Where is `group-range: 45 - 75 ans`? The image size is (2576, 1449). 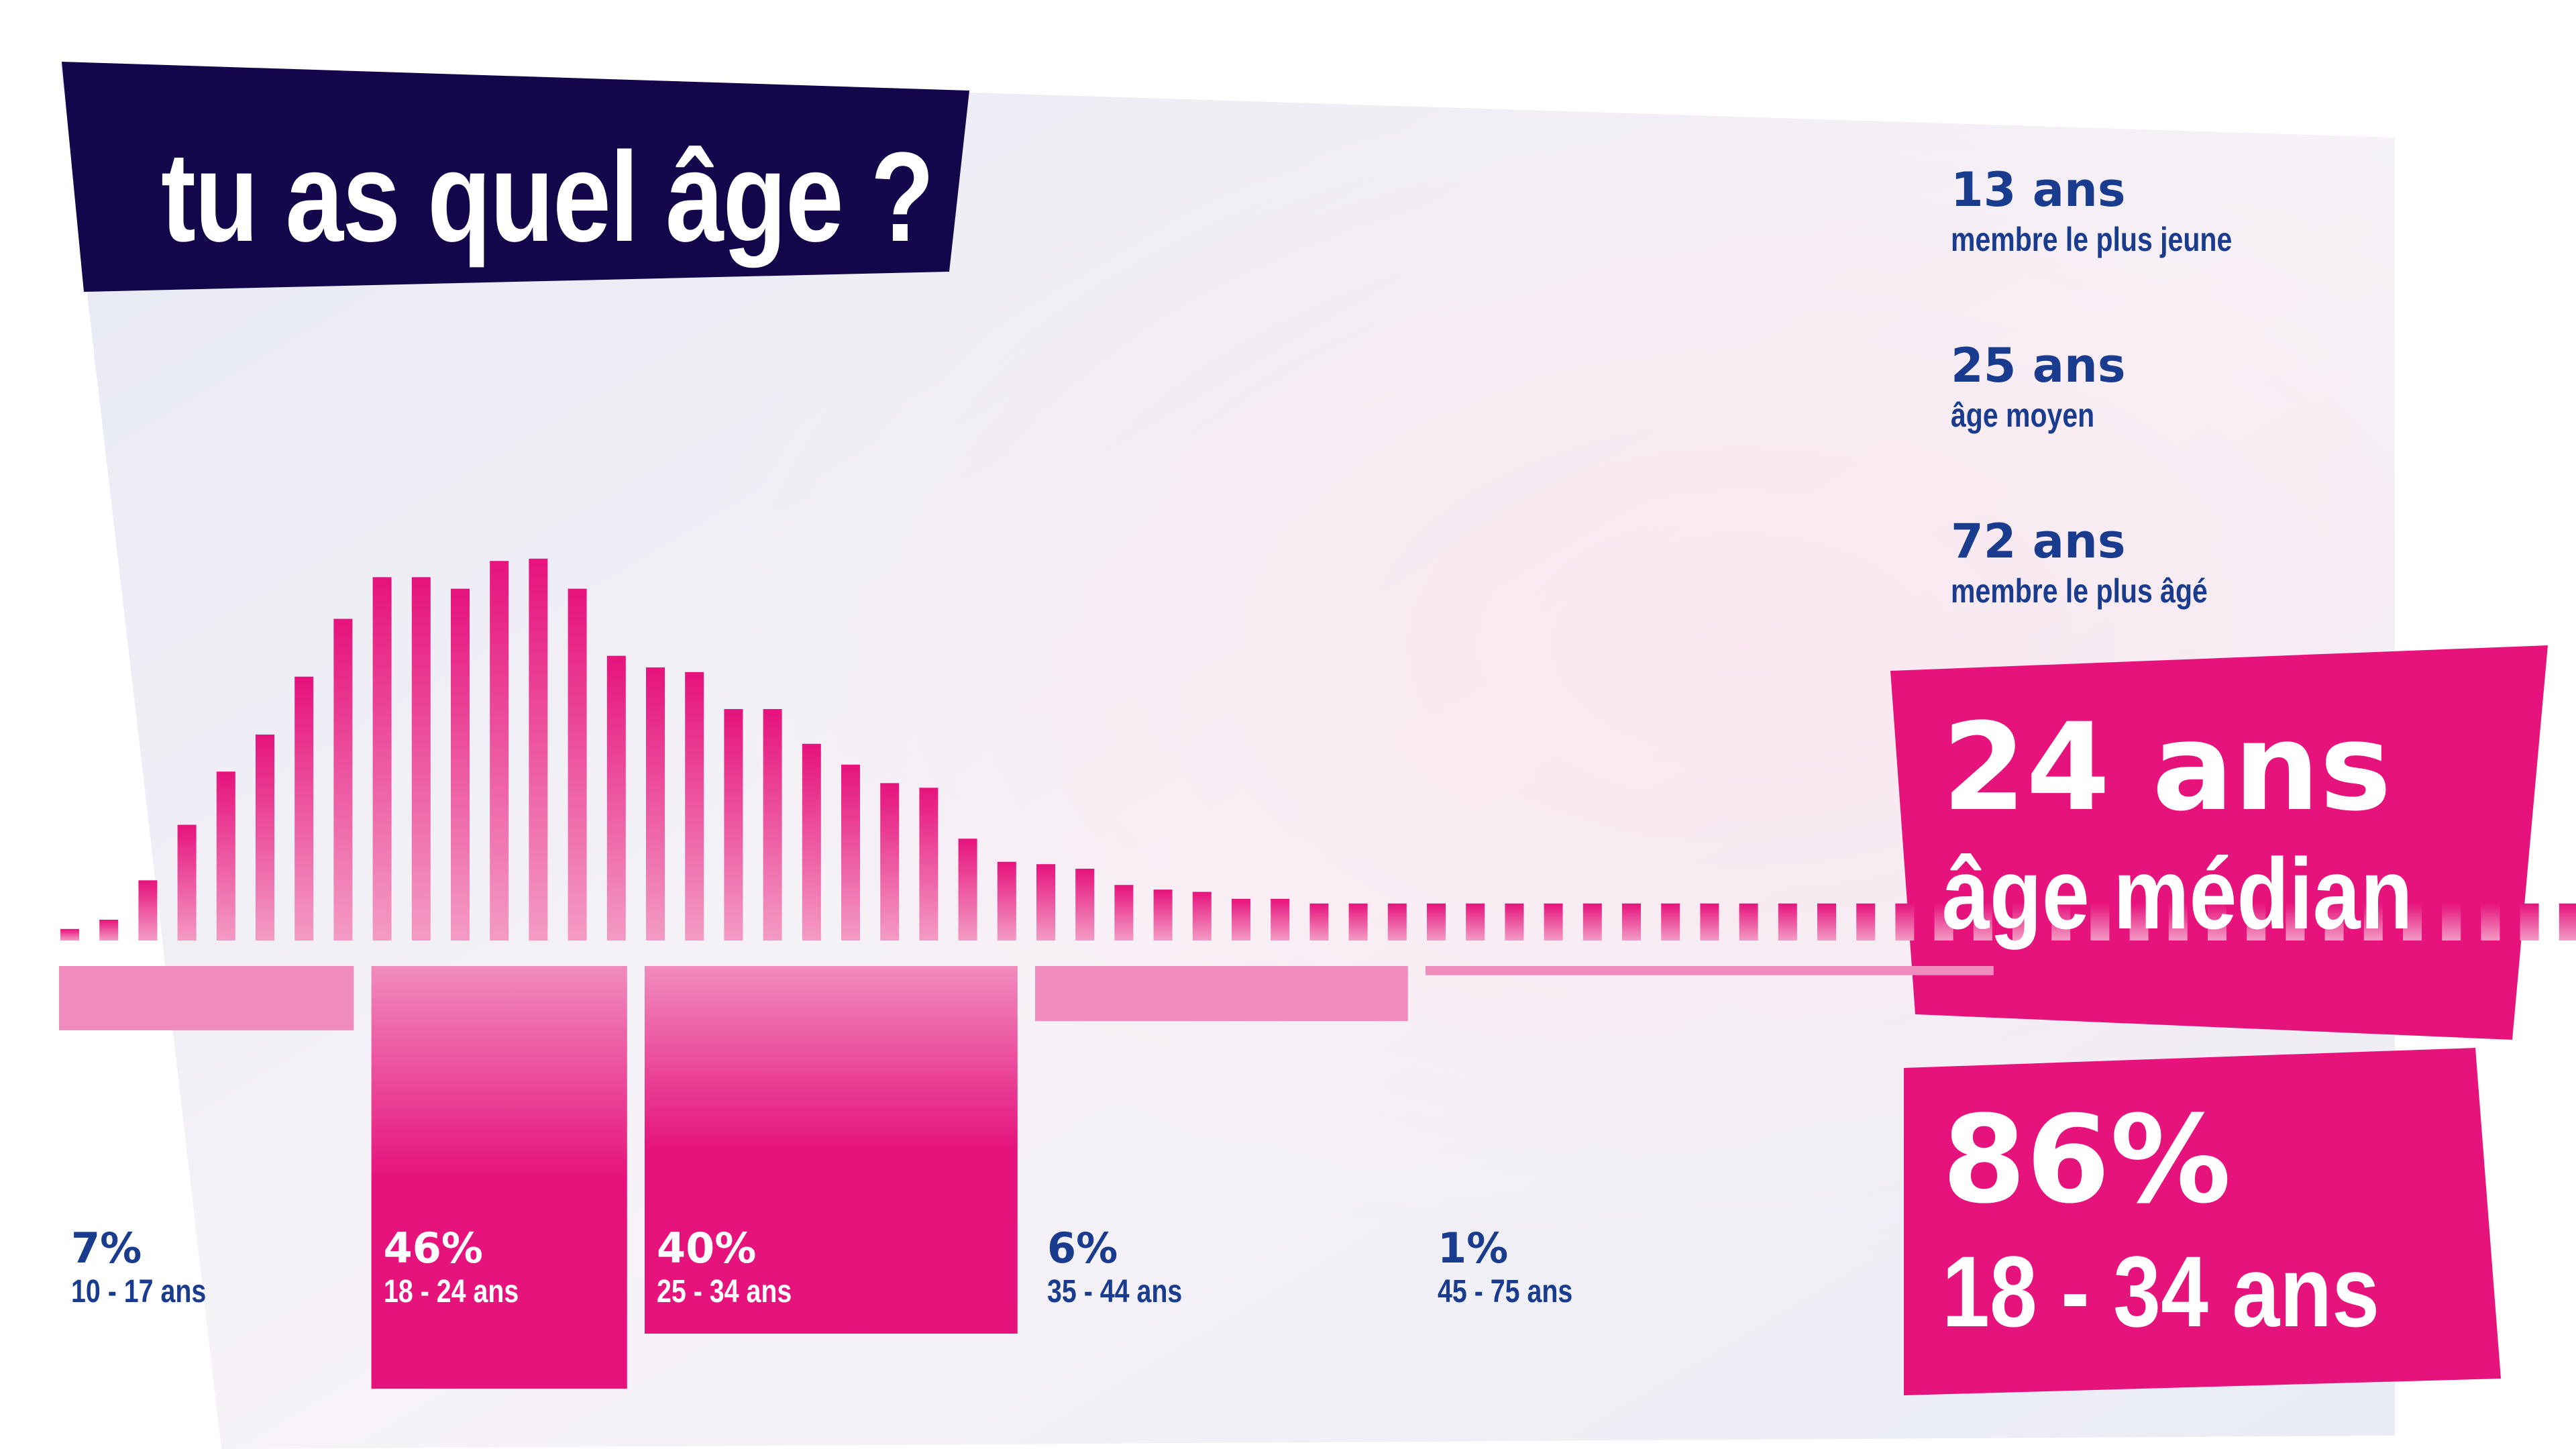
group-range: 45 - 75 ans is located at coordinates (1505, 1291).